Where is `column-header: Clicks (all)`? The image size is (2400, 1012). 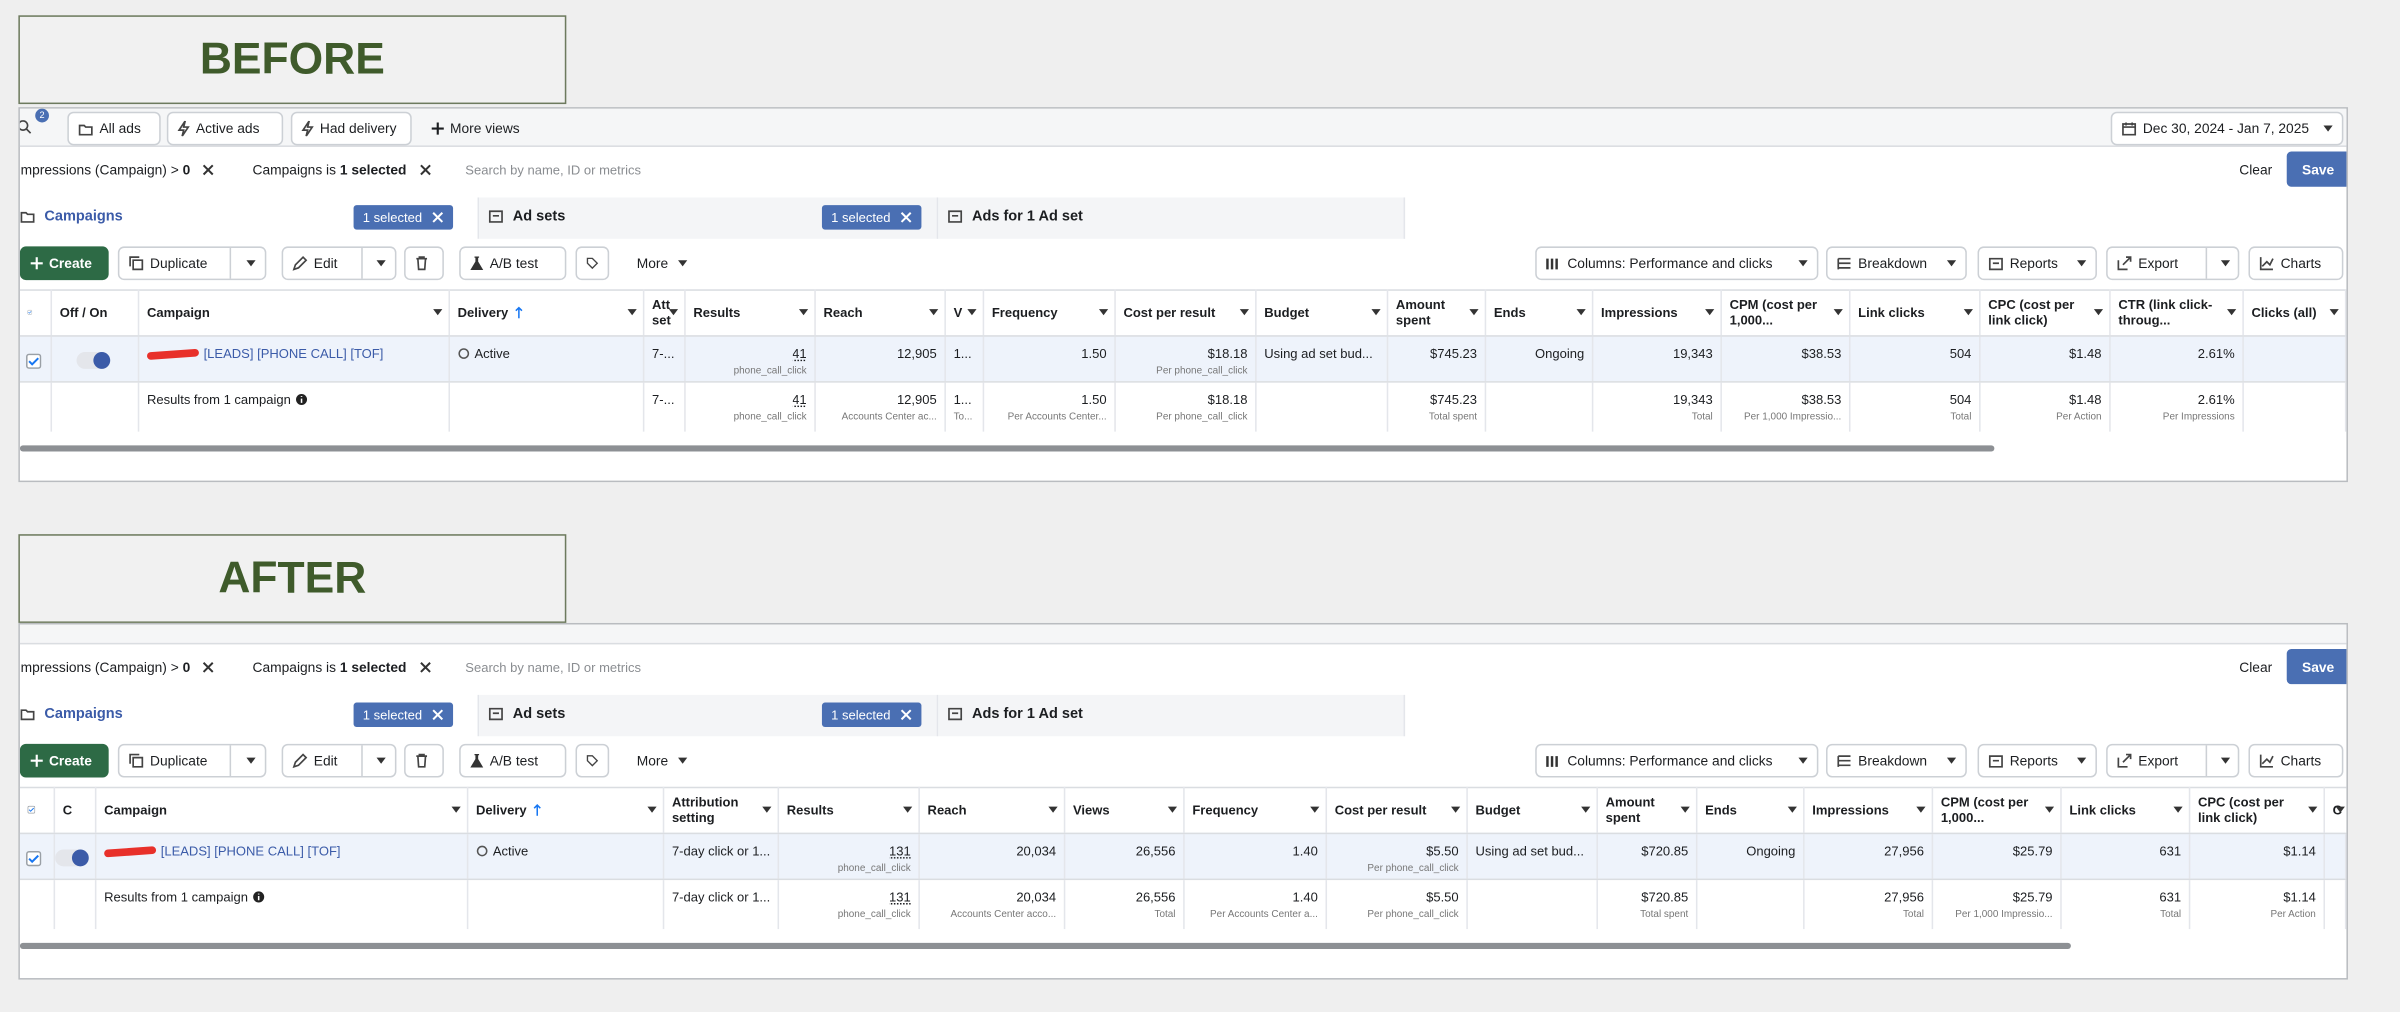 column-header: Clicks (all) is located at coordinates (2295, 312).